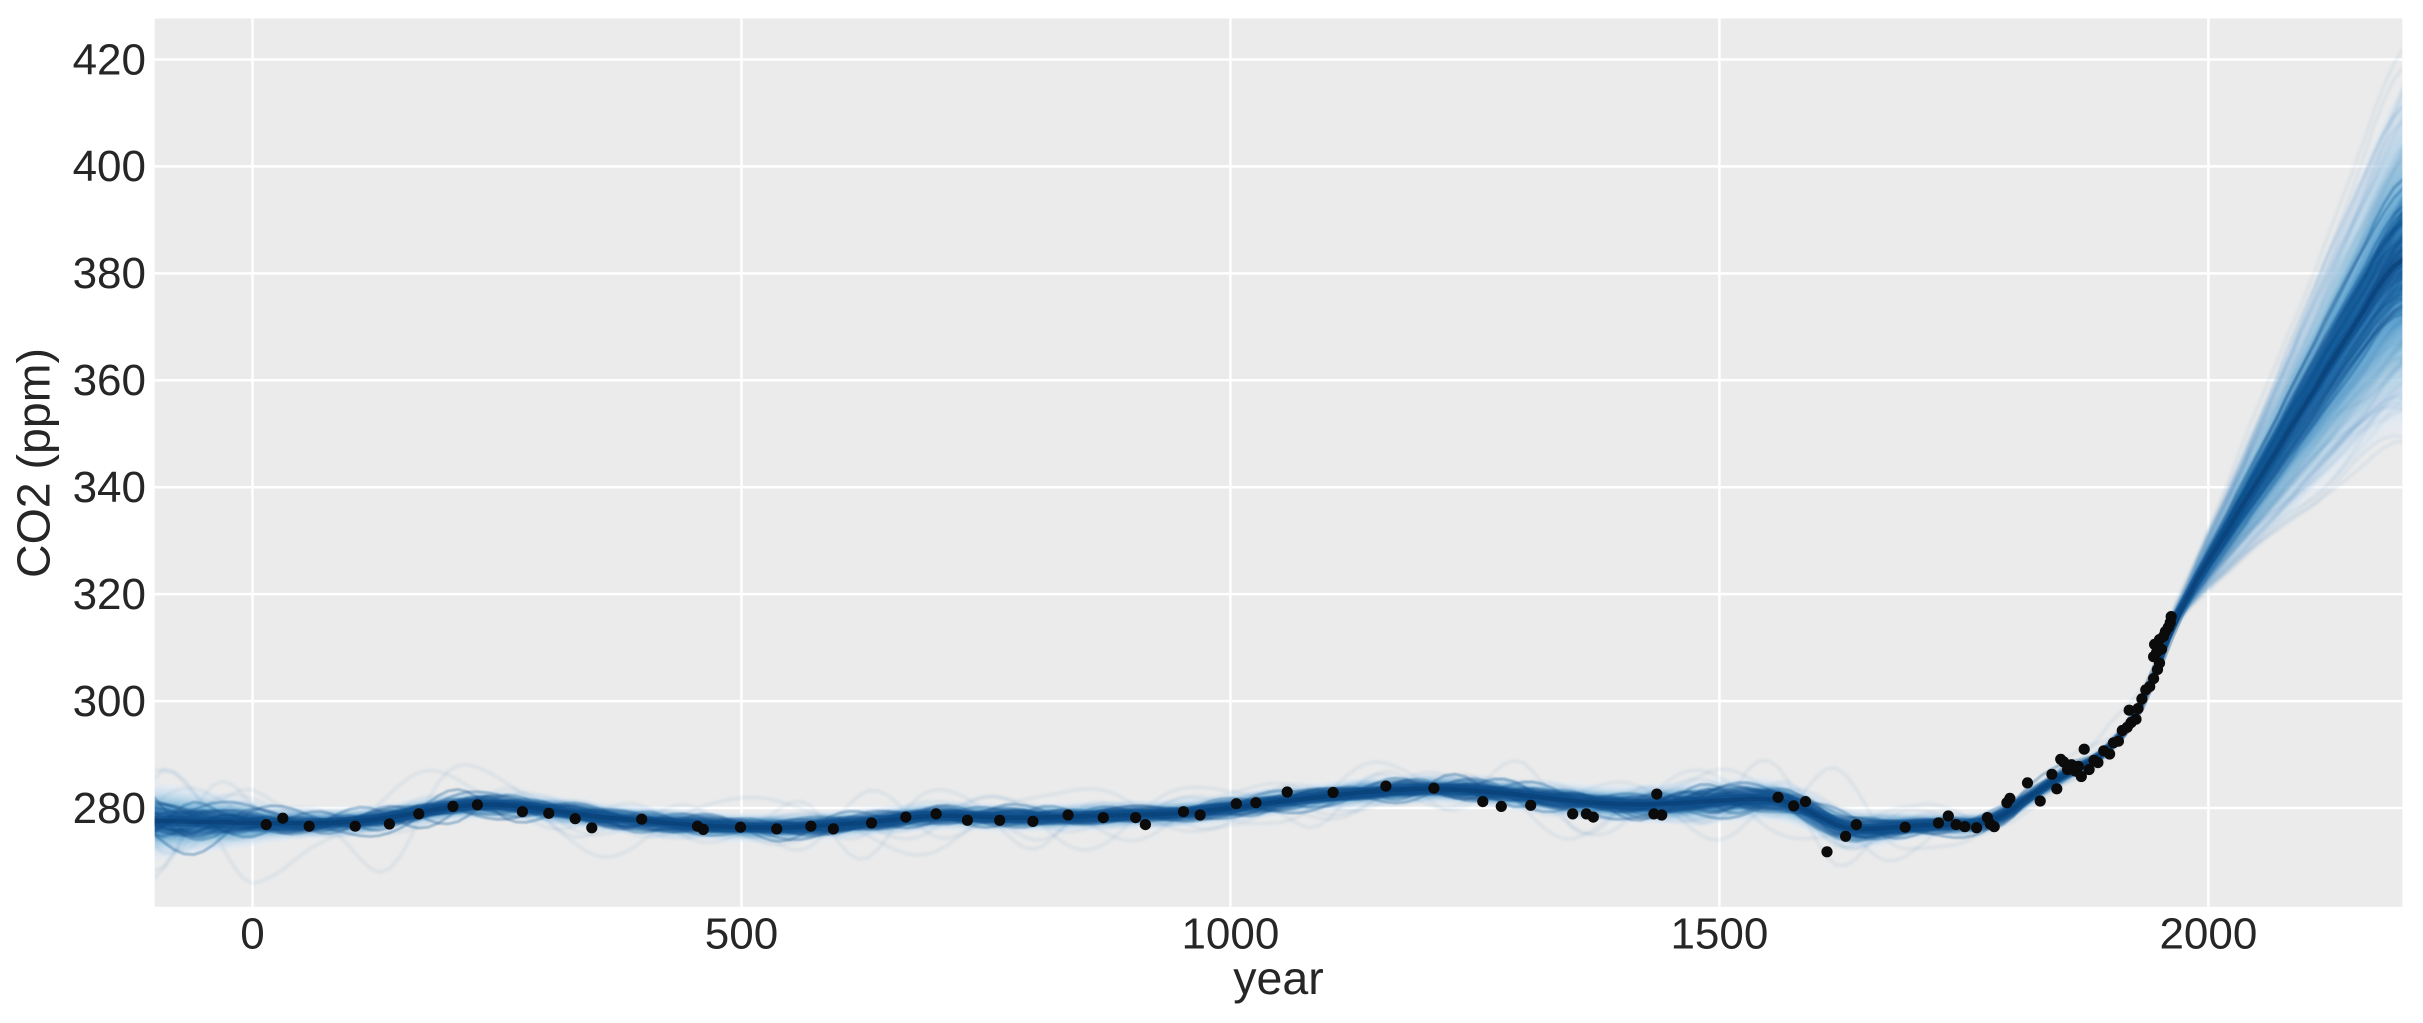 This screenshot has height=1023, width=2423. I want to click on svg-text: 400, so click(109, 166).